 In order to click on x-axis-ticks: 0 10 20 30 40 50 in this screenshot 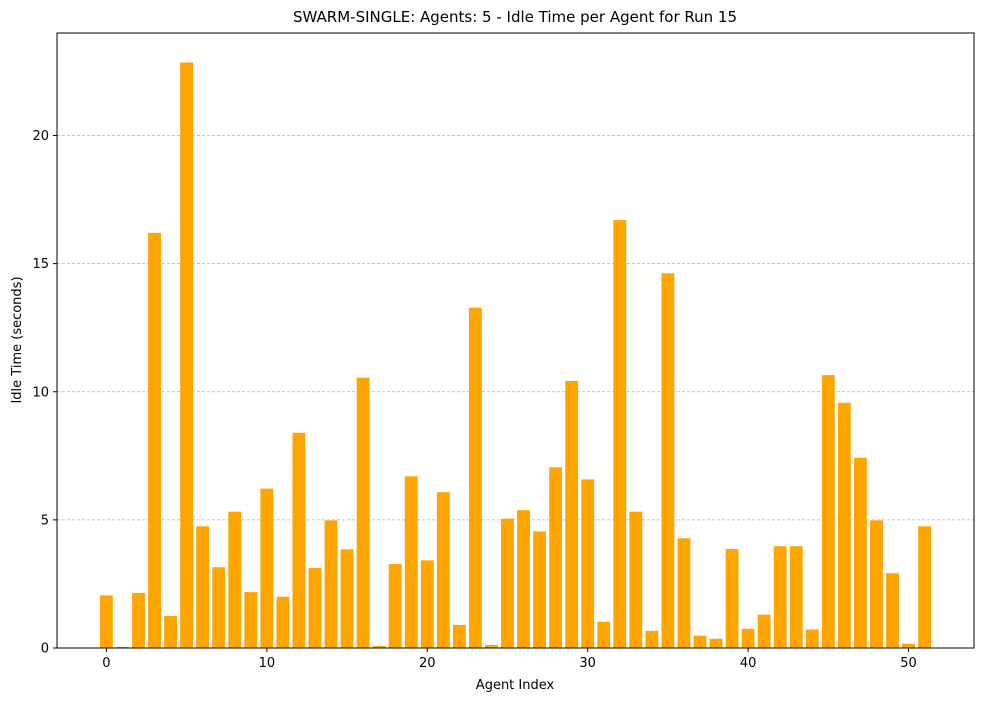, I will do `click(509, 659)`.